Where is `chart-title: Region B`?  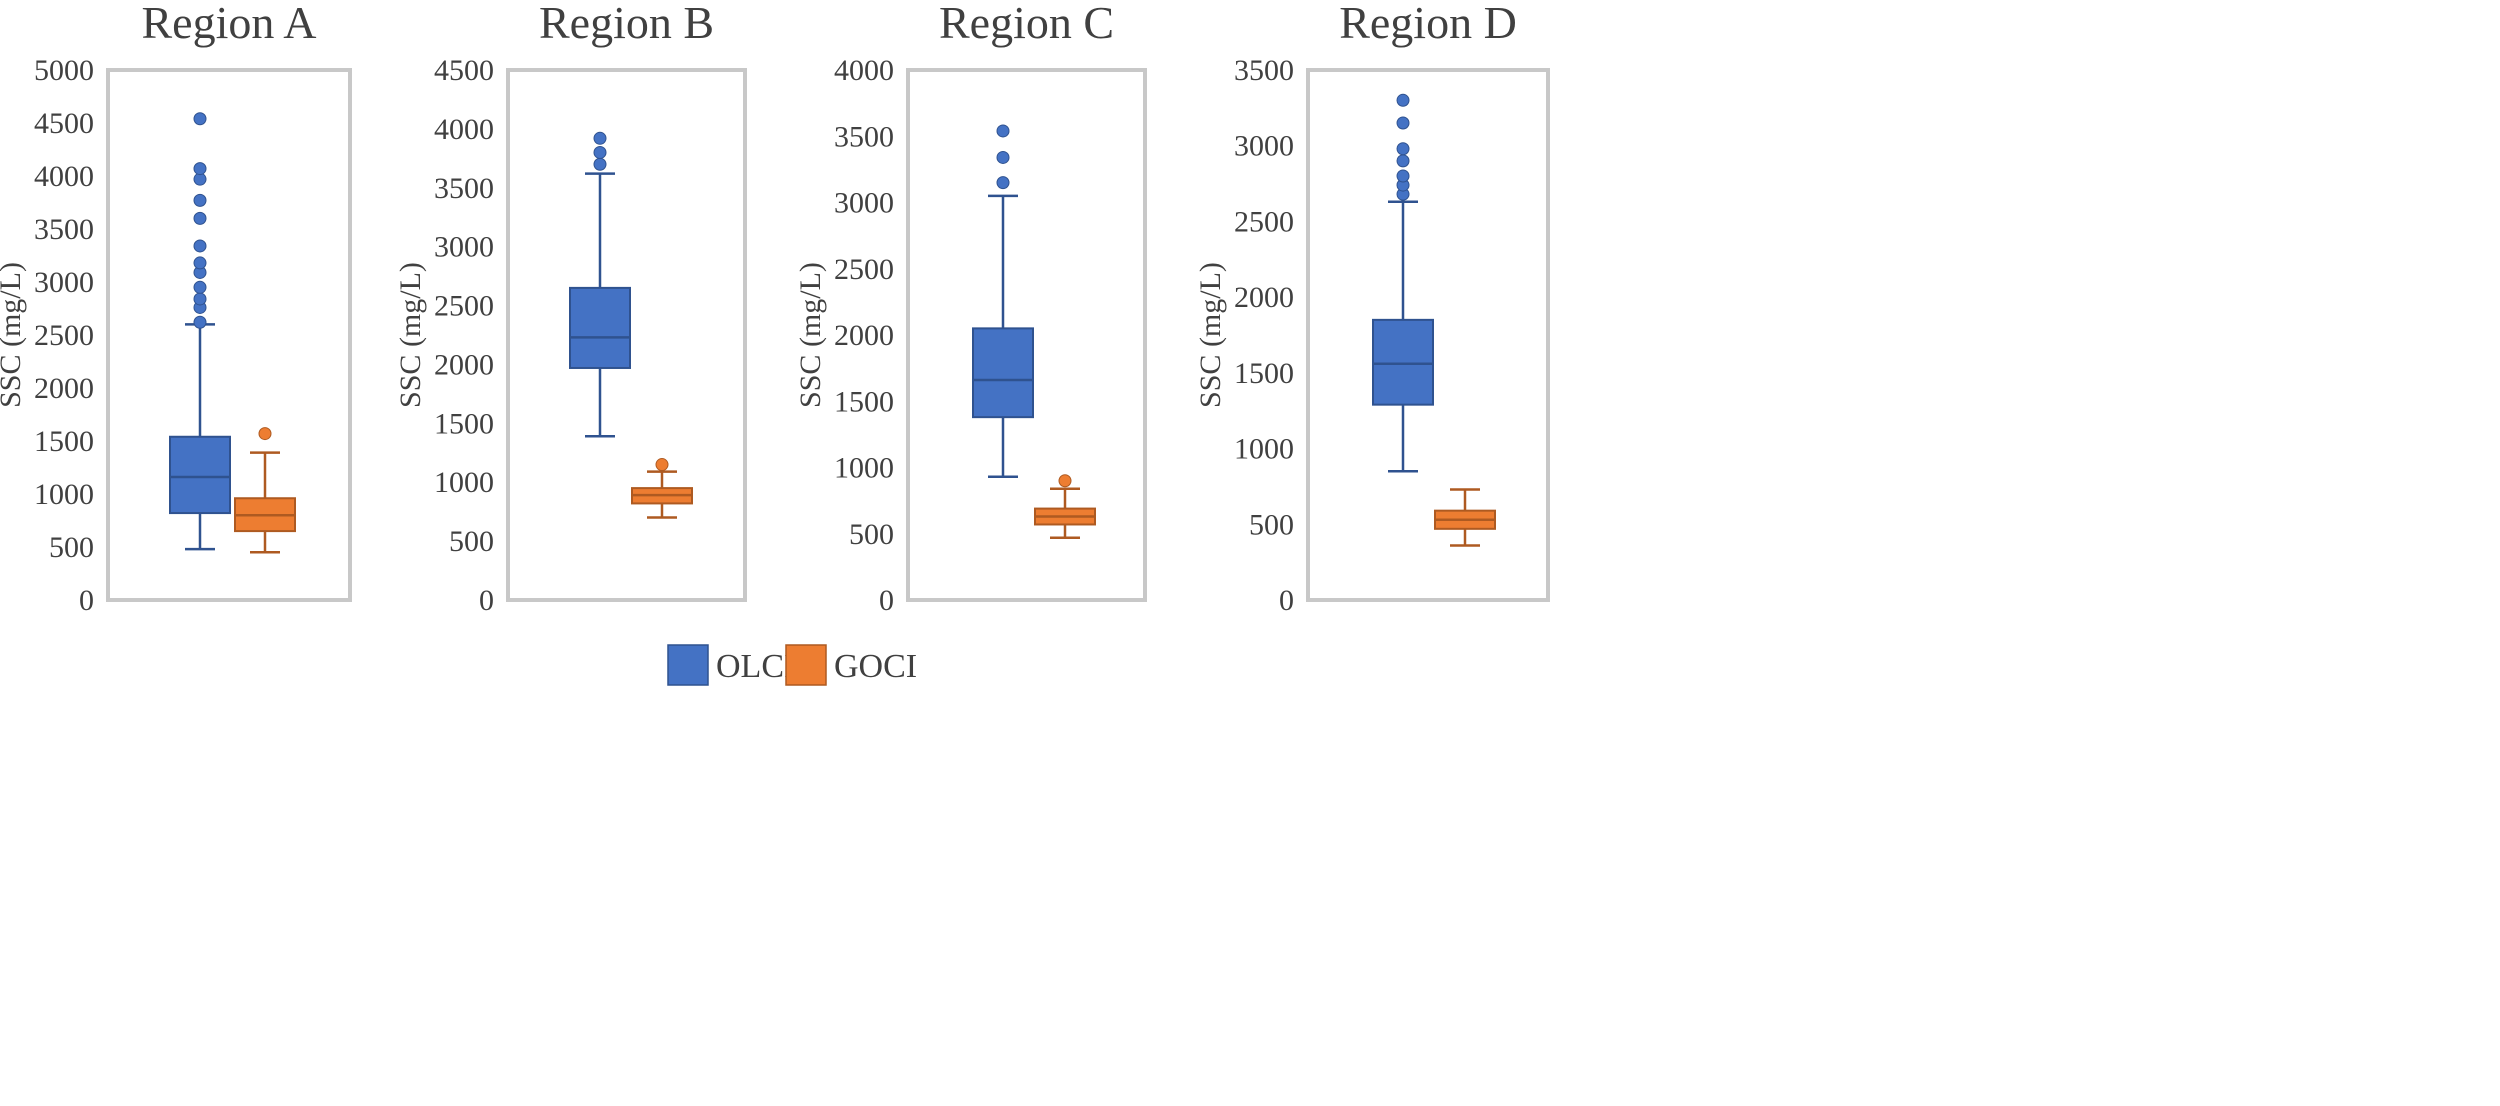 chart-title: Region B is located at coordinates (626, 24).